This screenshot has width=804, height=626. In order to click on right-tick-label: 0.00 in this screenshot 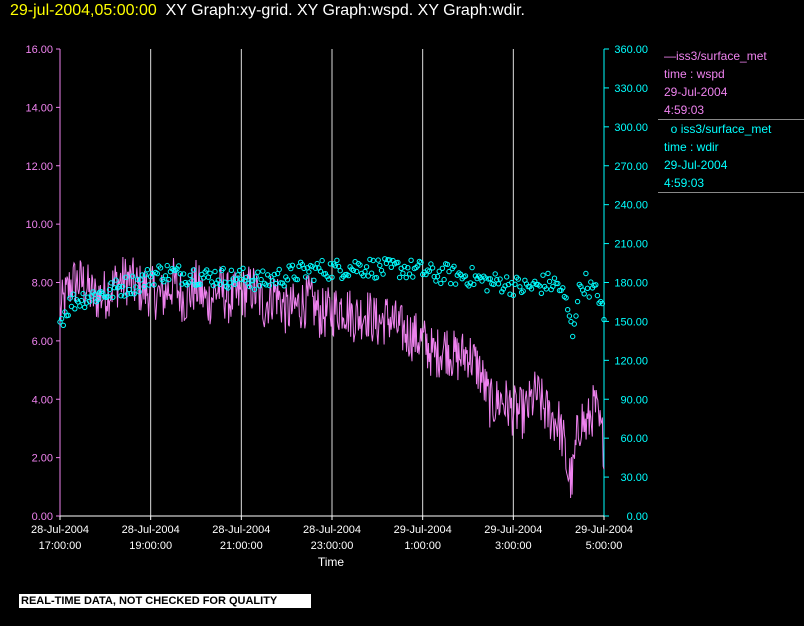, I will do `click(637, 517)`.